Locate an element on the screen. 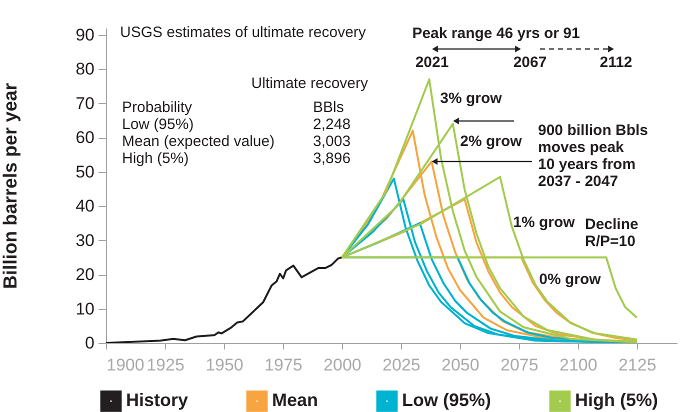 The width and height of the screenshot is (680, 412). x-tick-label: 1975 is located at coordinates (283, 365).